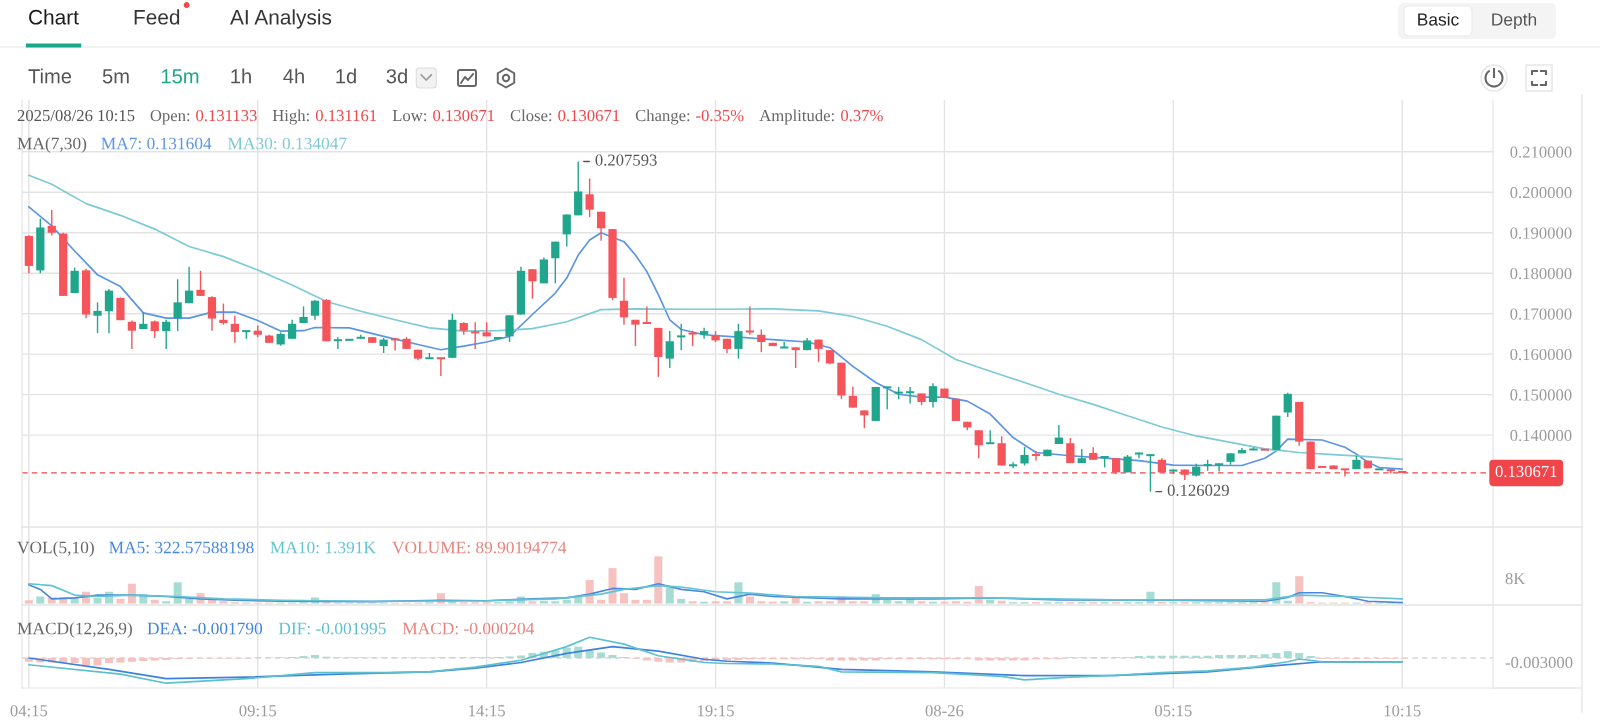 Image resolution: width=1600 pixels, height=728 pixels. Describe the element at coordinates (862, 115) in the screenshot. I see `annotation: 0.37%` at that location.